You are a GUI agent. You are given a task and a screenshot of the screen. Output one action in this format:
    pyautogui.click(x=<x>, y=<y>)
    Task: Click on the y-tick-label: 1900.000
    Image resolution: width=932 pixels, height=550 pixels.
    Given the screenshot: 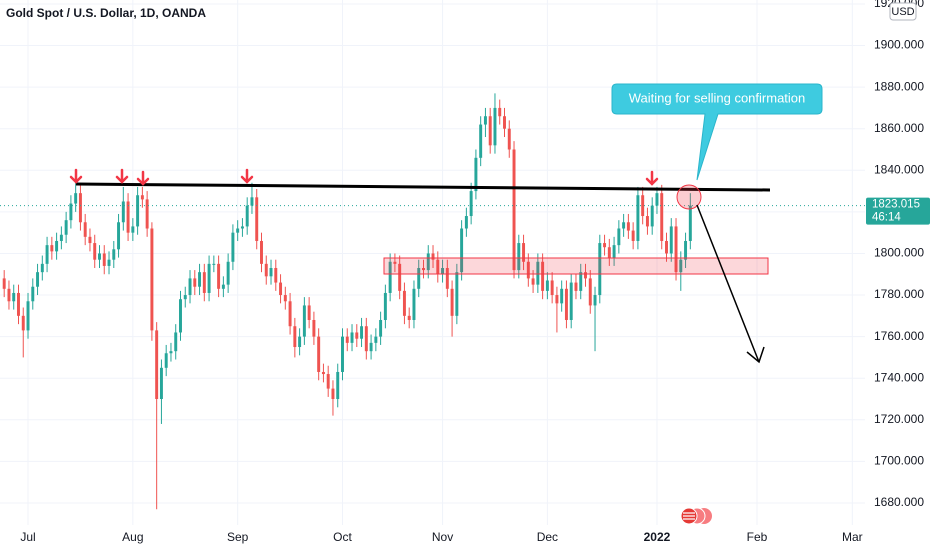 What is the action you would take?
    pyautogui.click(x=899, y=45)
    